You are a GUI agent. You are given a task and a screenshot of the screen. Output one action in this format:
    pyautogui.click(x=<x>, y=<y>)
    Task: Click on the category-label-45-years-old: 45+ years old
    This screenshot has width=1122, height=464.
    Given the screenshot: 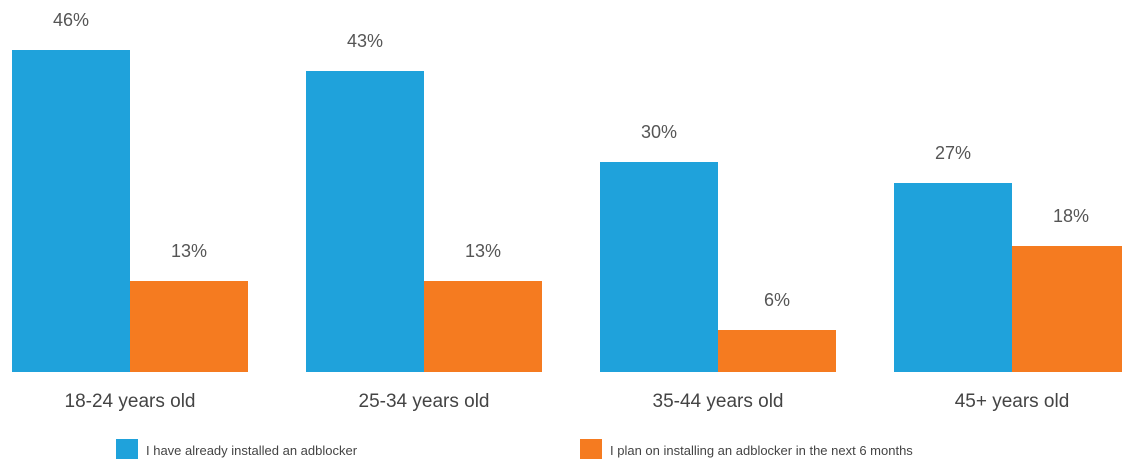 What is the action you would take?
    pyautogui.click(x=1012, y=401)
    